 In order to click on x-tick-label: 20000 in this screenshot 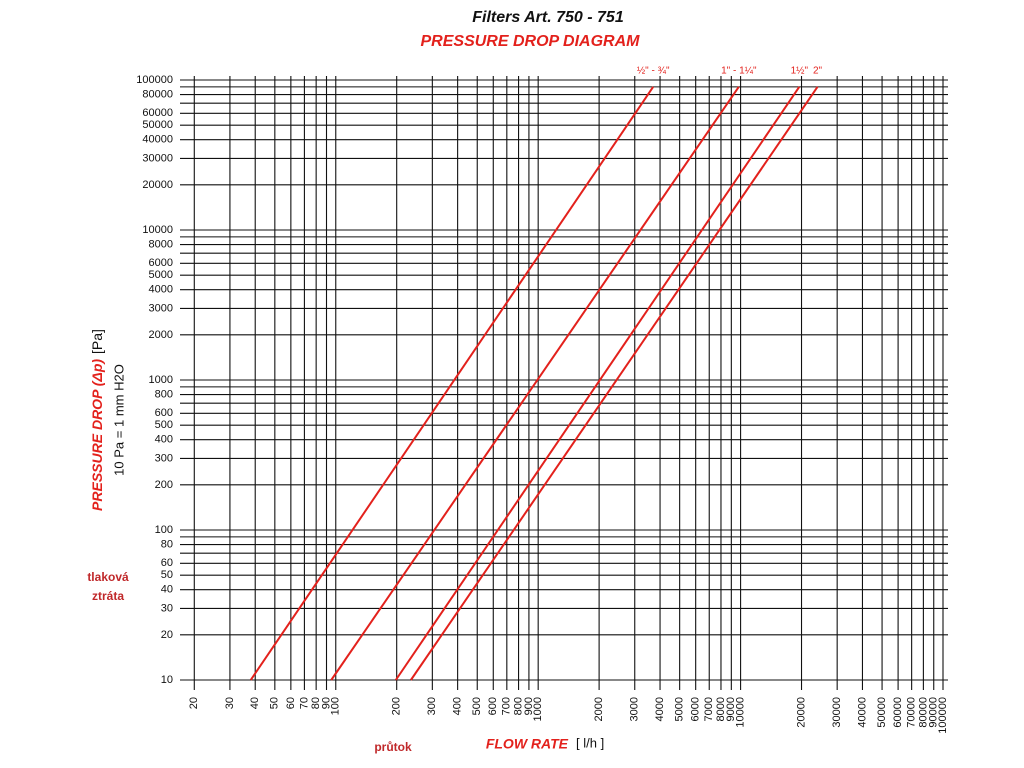, I will do `click(801, 712)`.